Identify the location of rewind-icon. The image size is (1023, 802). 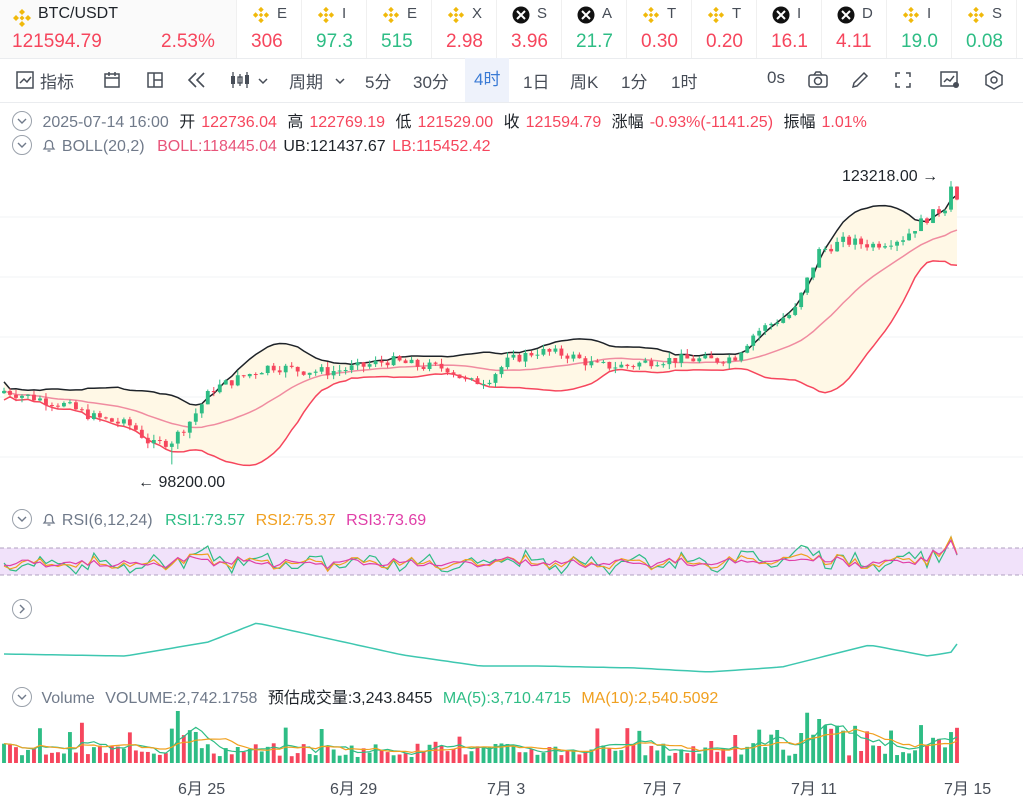
(197, 80).